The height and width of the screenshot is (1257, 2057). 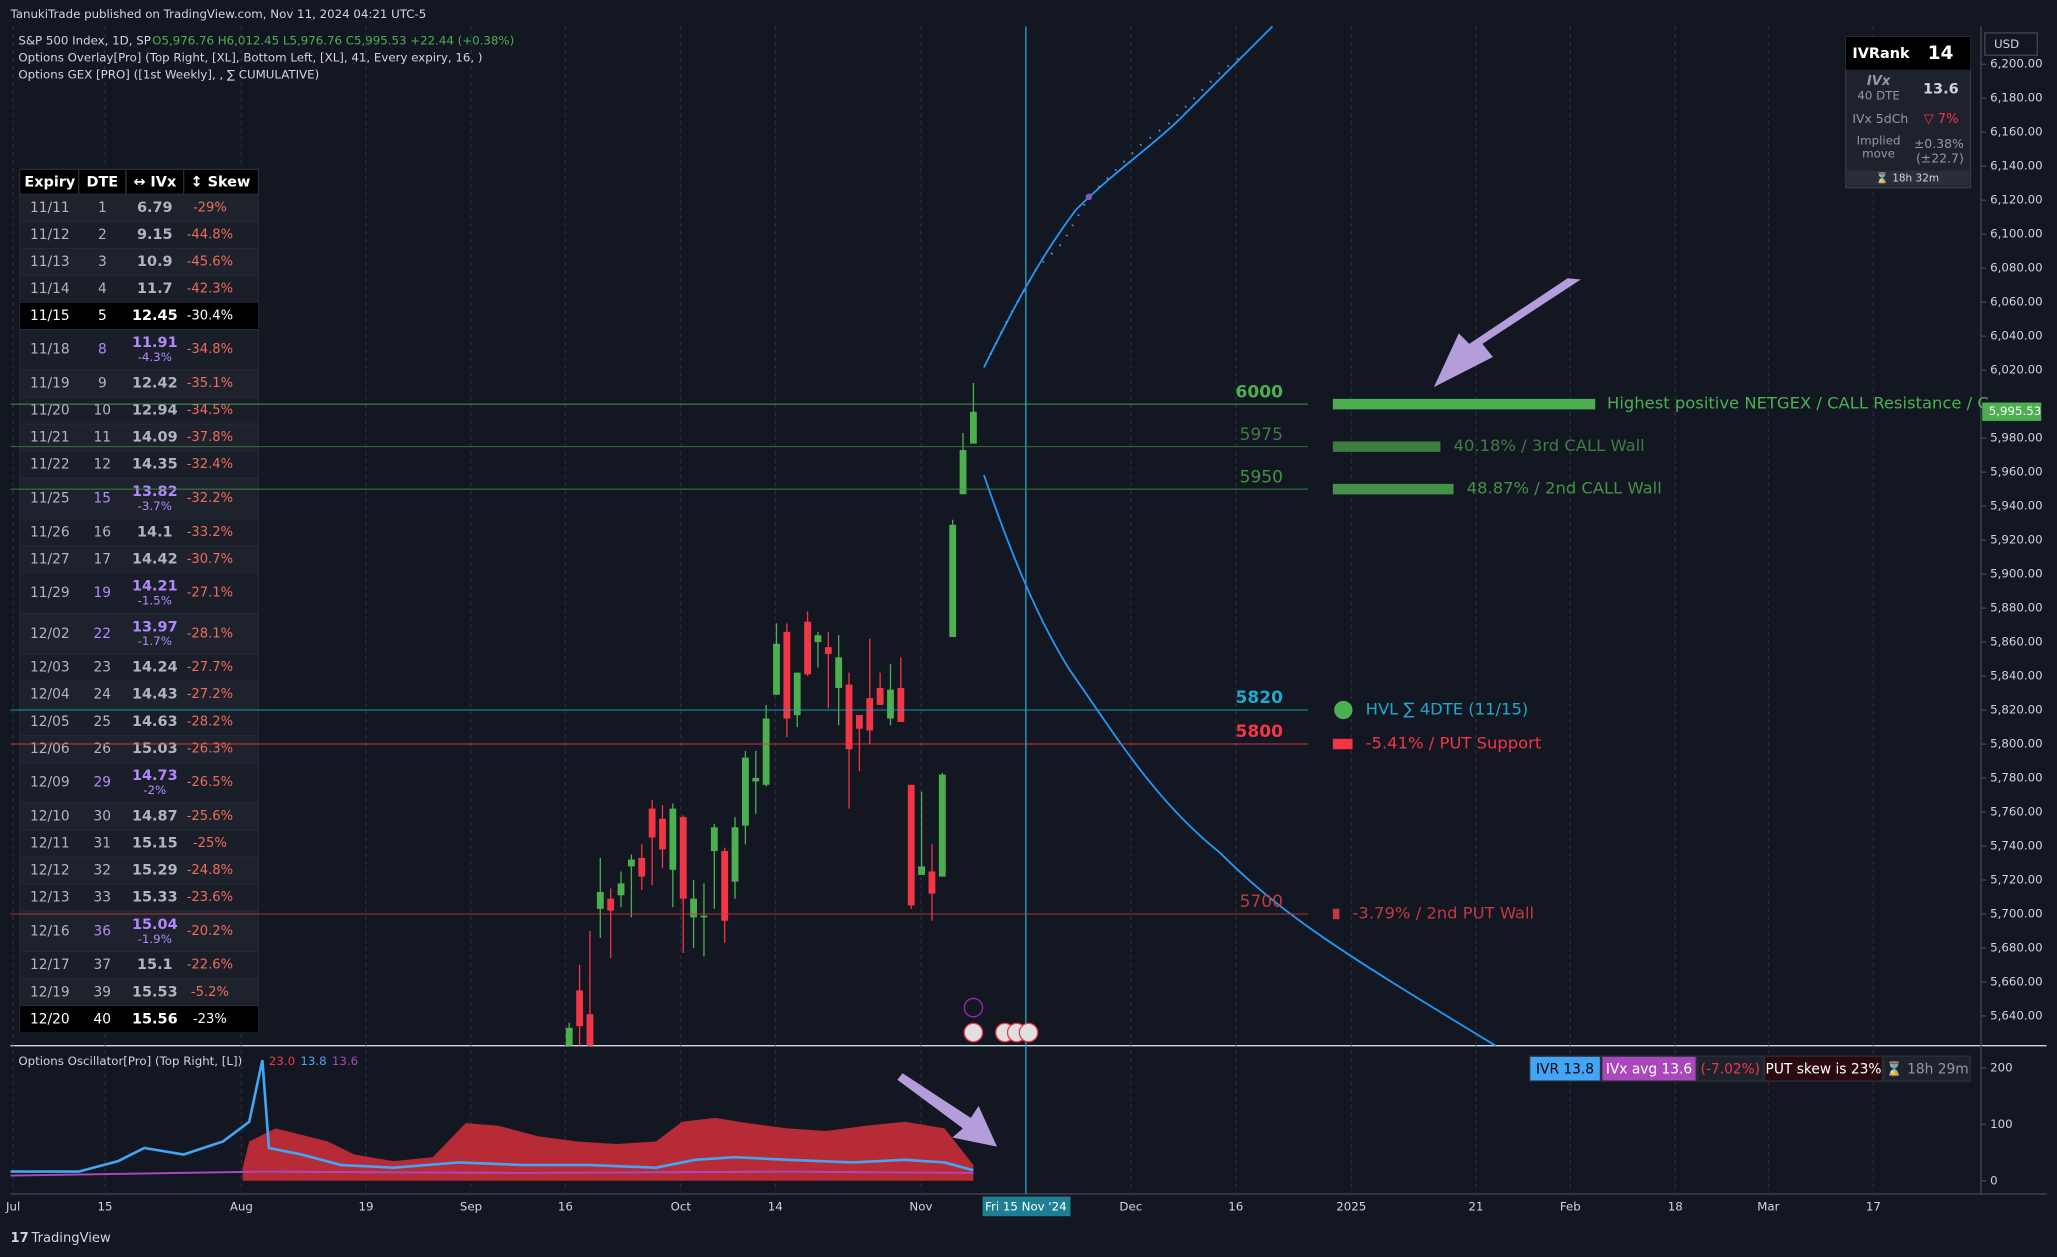 I want to click on osc-tick: 200, so click(x=2001, y=1067).